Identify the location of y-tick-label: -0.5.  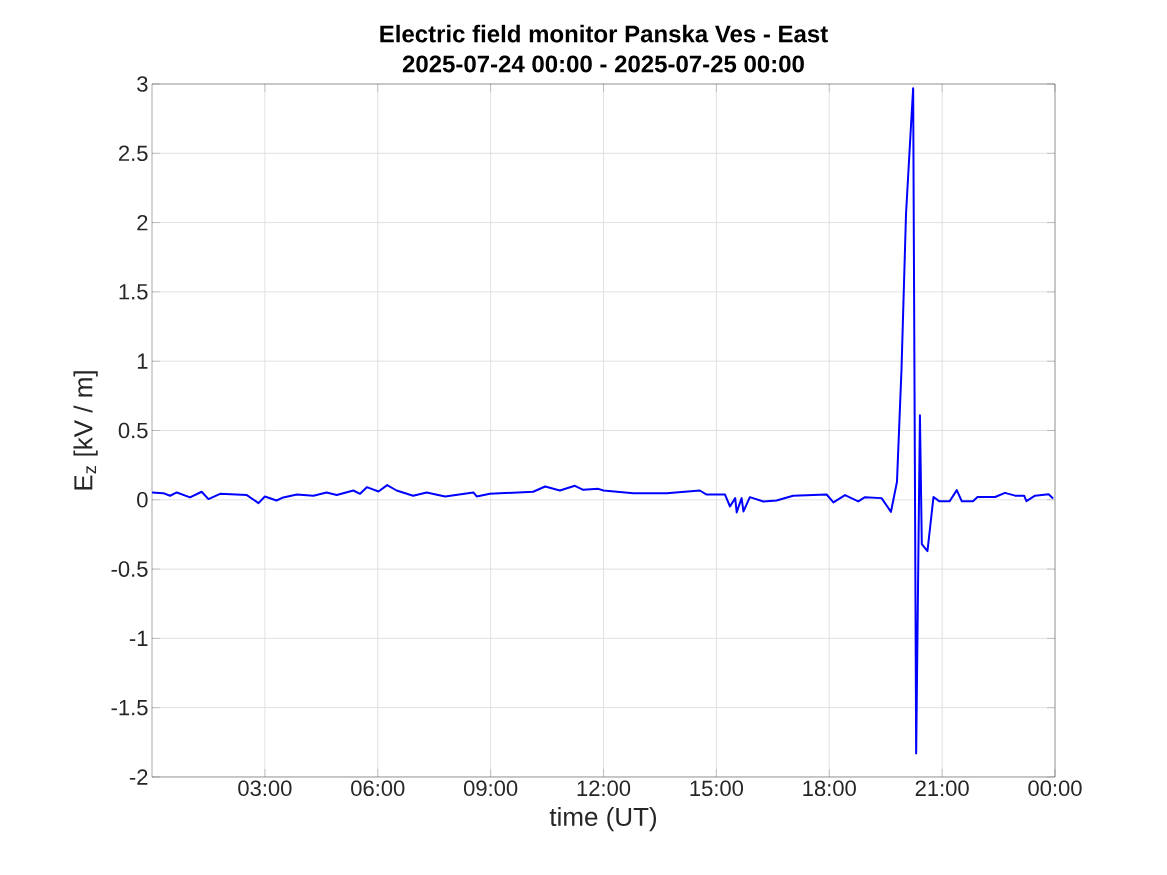
(129, 569).